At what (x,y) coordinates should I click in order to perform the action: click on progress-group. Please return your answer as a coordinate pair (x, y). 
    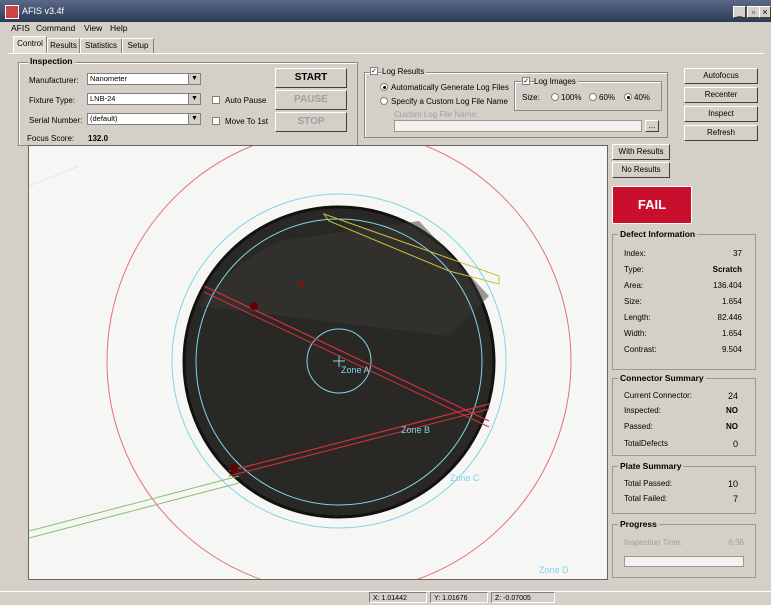
    Looking at the image, I should click on (684, 551).